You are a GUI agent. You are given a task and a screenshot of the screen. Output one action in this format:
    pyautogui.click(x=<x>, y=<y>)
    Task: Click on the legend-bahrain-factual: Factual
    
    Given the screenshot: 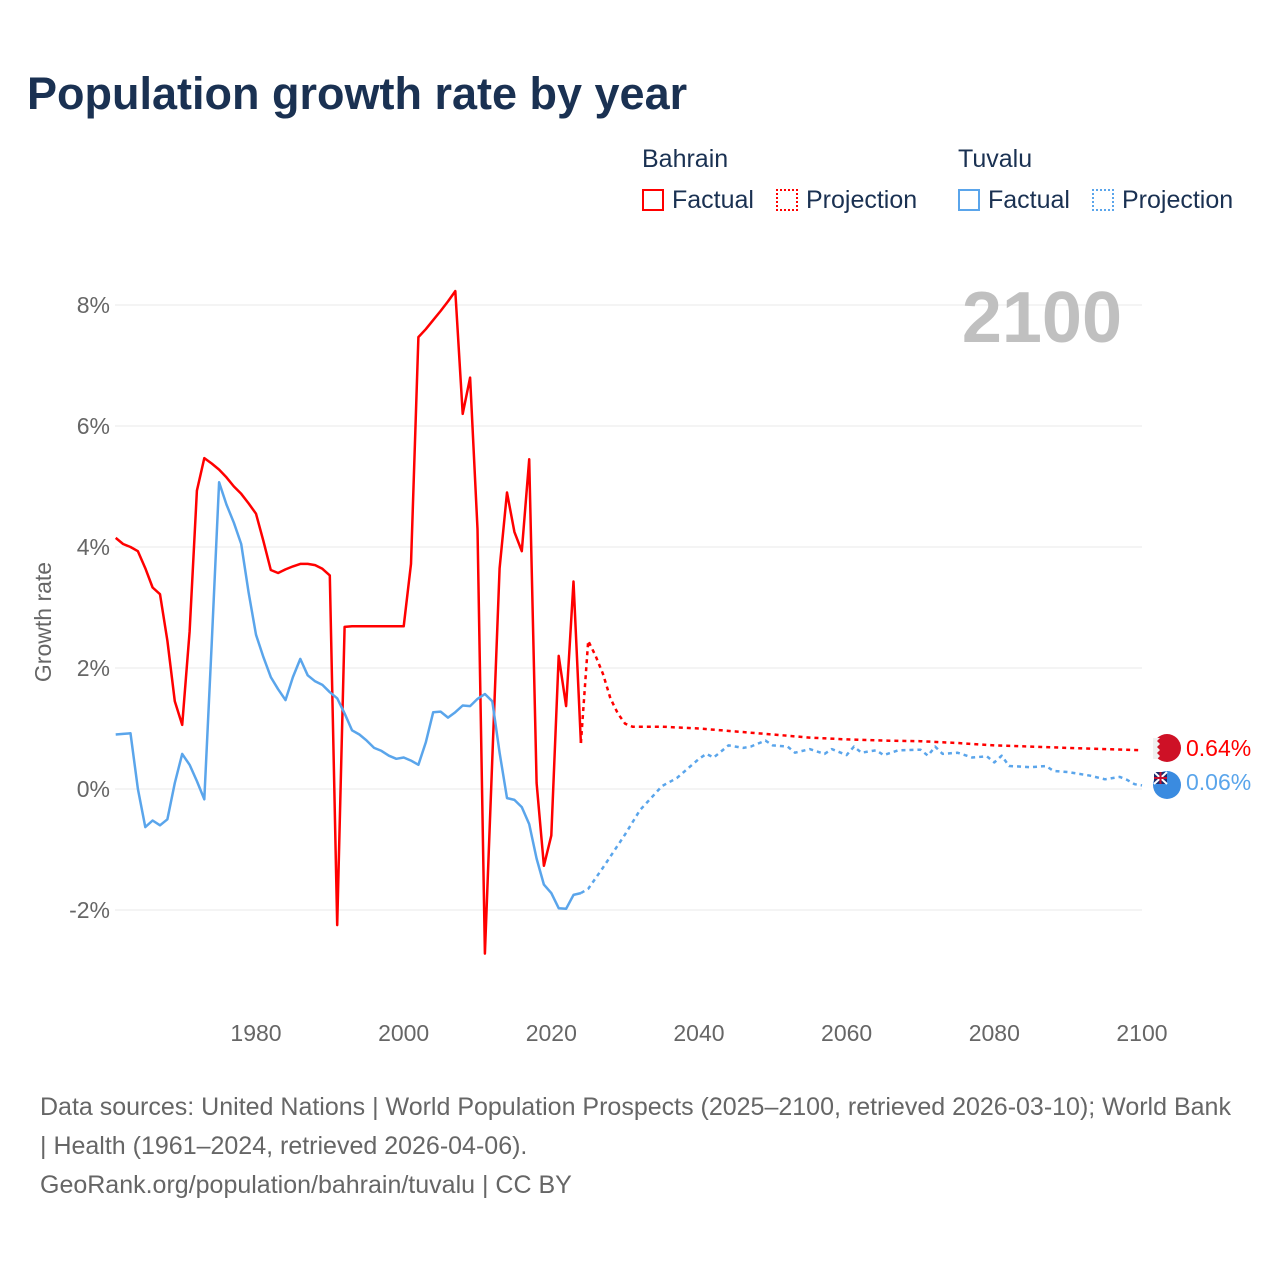 What is the action you would take?
    pyautogui.click(x=698, y=200)
    